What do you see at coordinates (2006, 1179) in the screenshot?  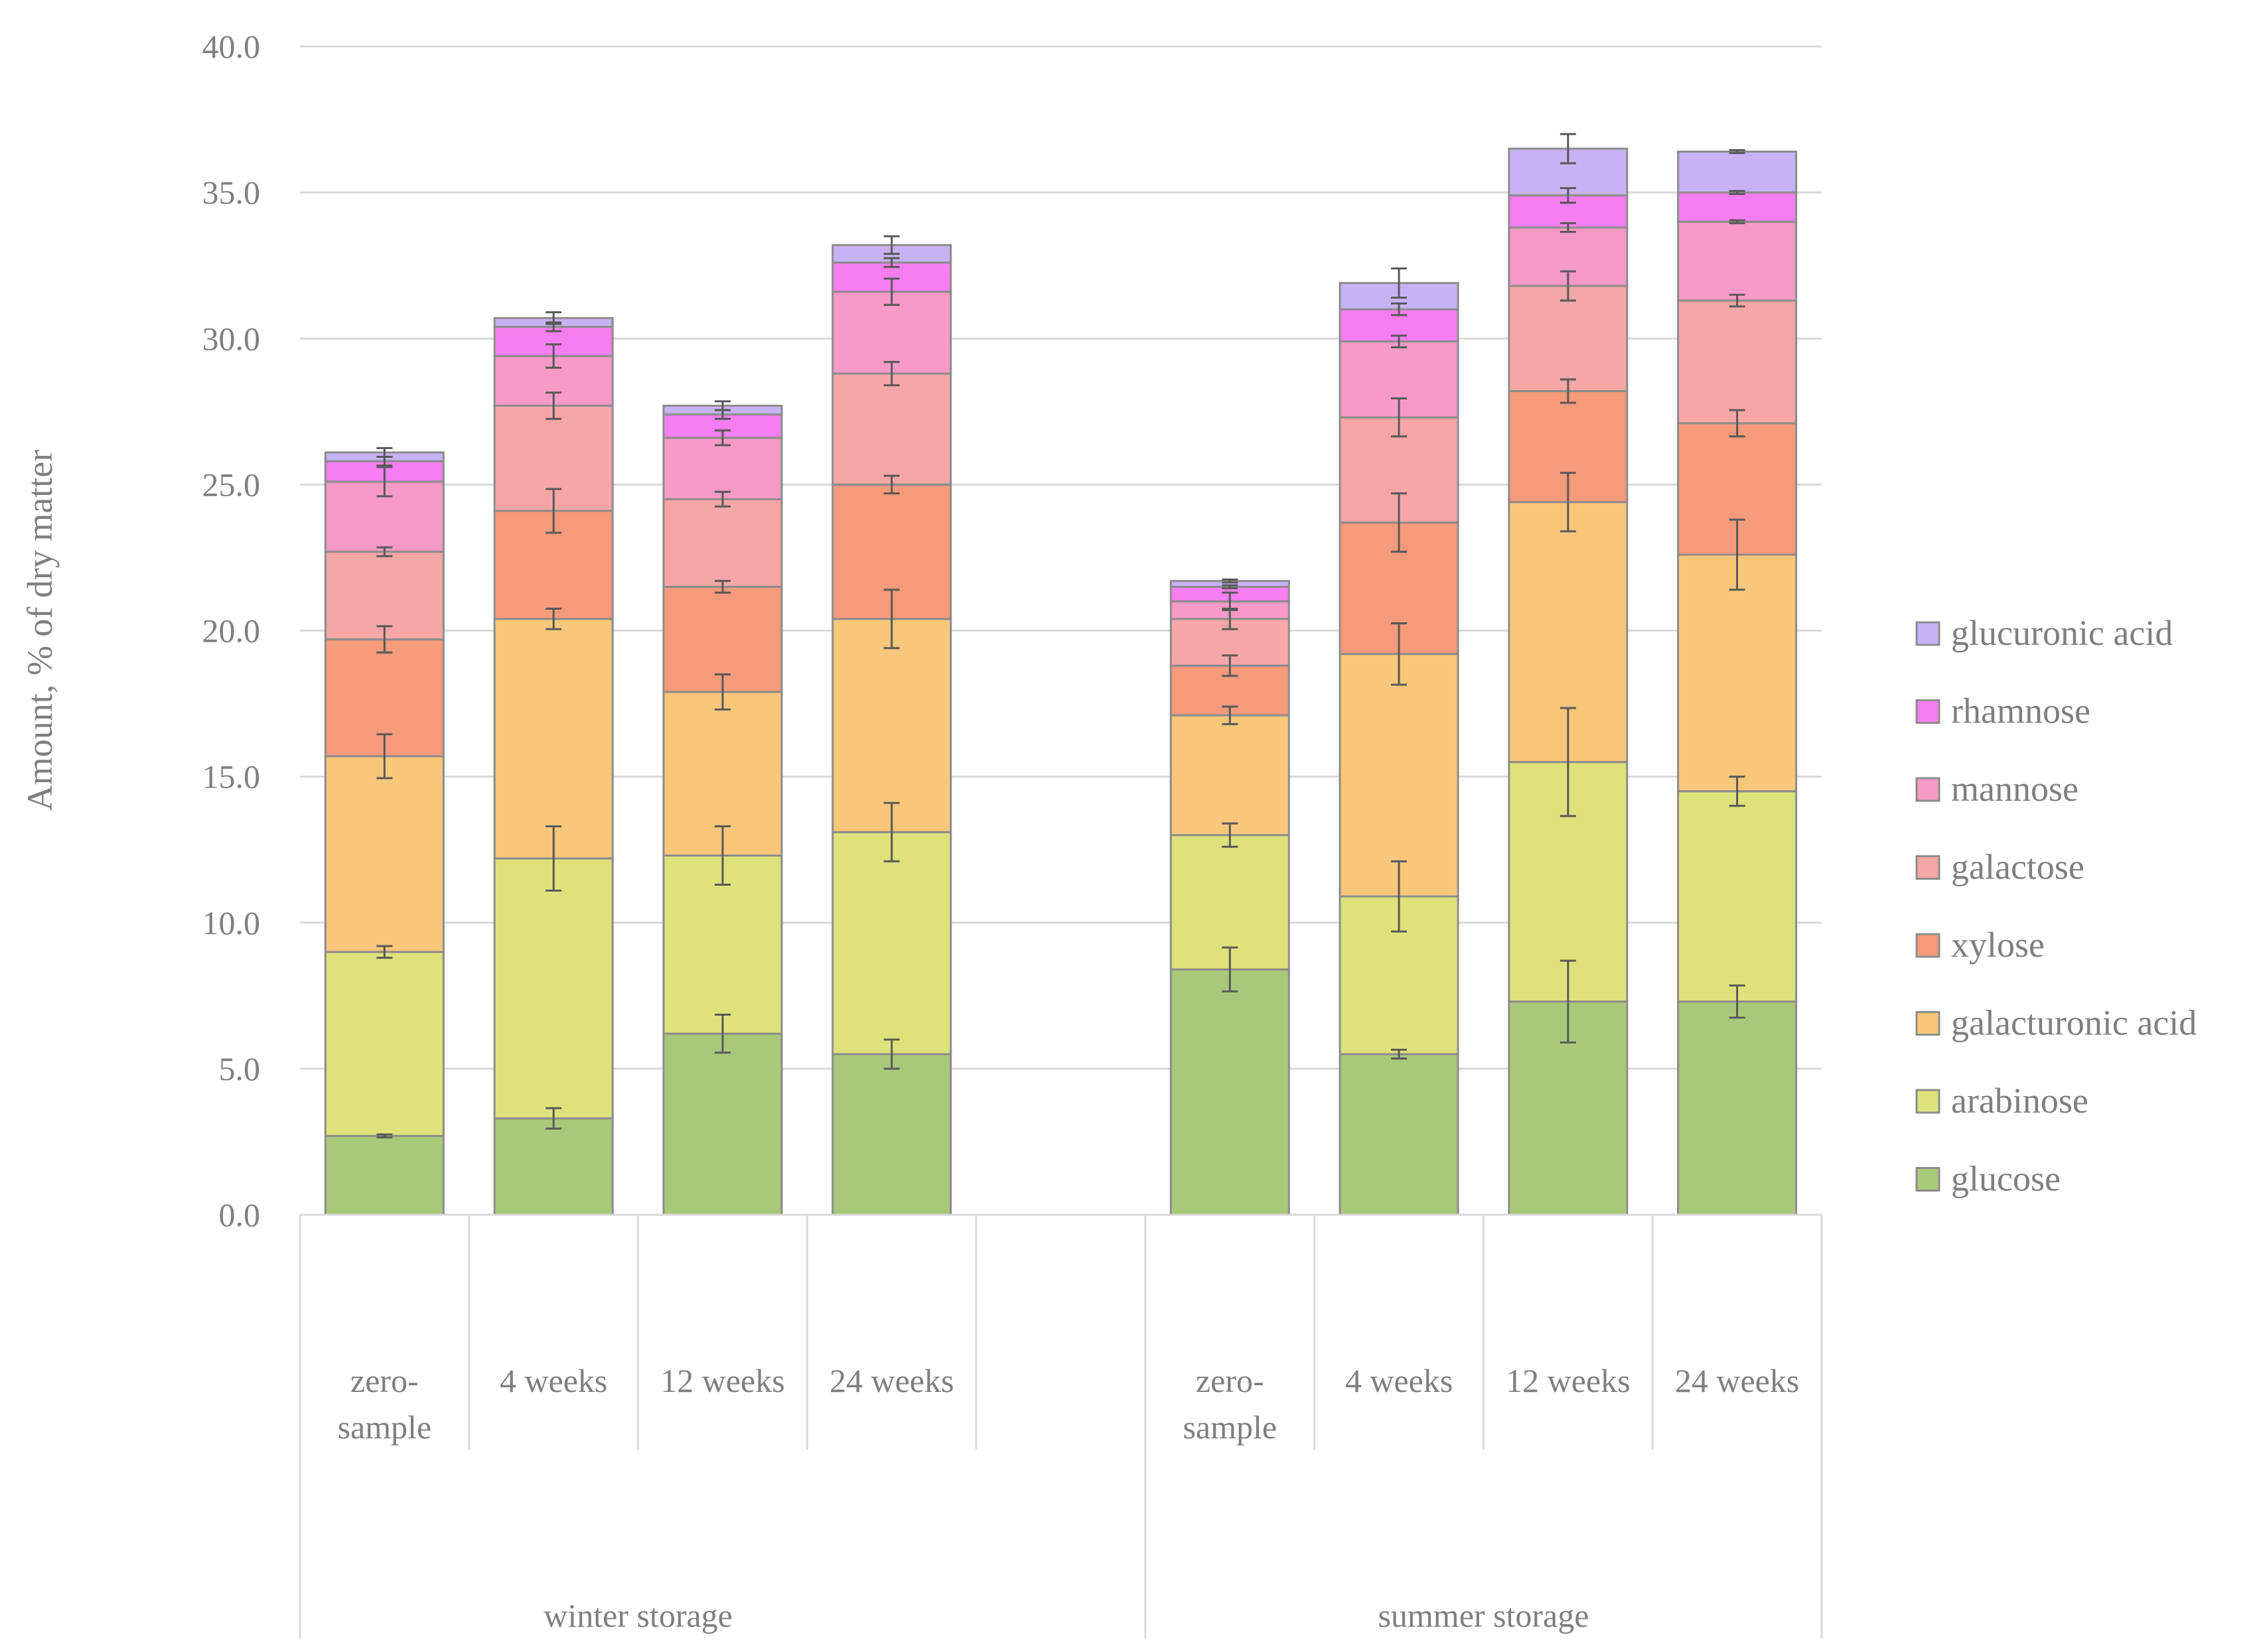 I see `legend-label: glucose` at bounding box center [2006, 1179].